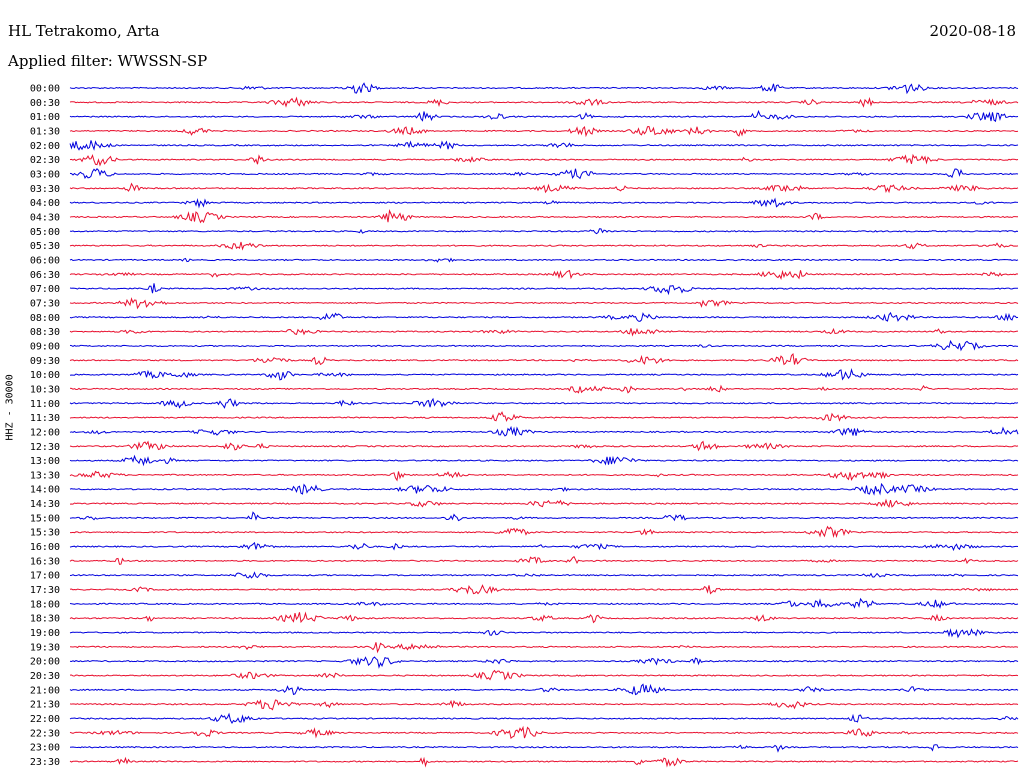  What do you see at coordinates (45, 461) in the screenshot?
I see `time-label: 13:00` at bounding box center [45, 461].